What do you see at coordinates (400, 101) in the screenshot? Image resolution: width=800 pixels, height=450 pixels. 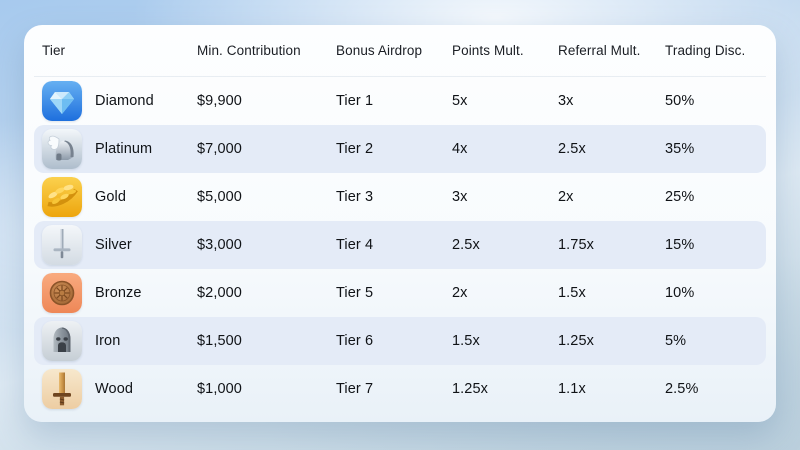 I see `table-row: Diamond $9,900 Tier 1 5x 3x 50%` at bounding box center [400, 101].